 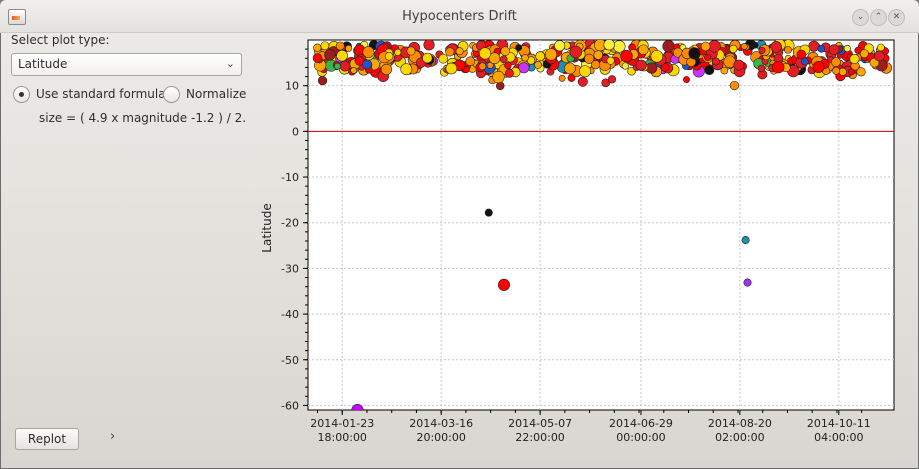 I want to click on x-tick-label-date: 2014-08-20, so click(x=740, y=423).